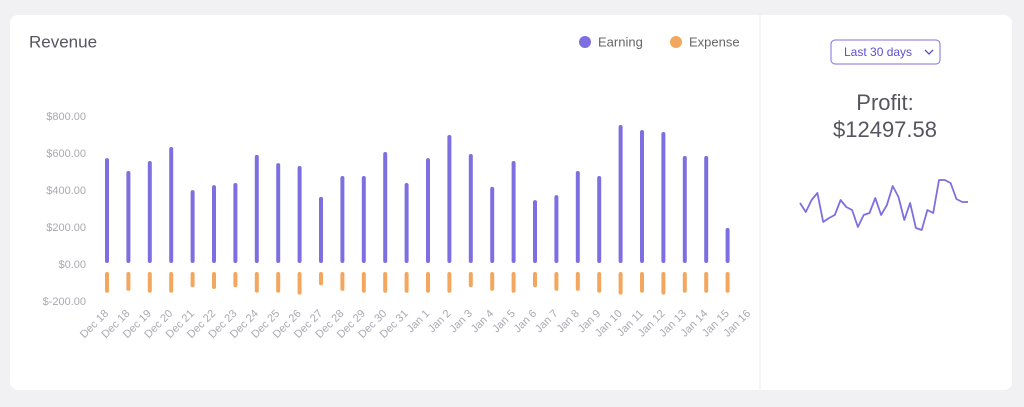 The width and height of the screenshot is (1024, 407). What do you see at coordinates (884, 102) in the screenshot?
I see `profit-label: Profit:` at bounding box center [884, 102].